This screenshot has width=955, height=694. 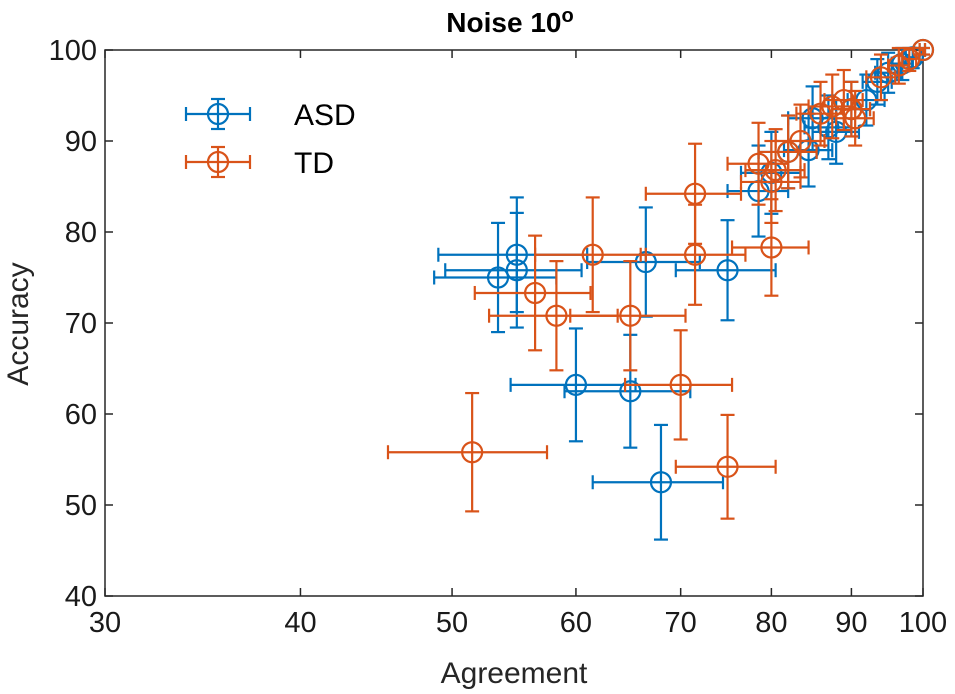 I want to click on point-asd-7-marker, so click(x=727, y=270).